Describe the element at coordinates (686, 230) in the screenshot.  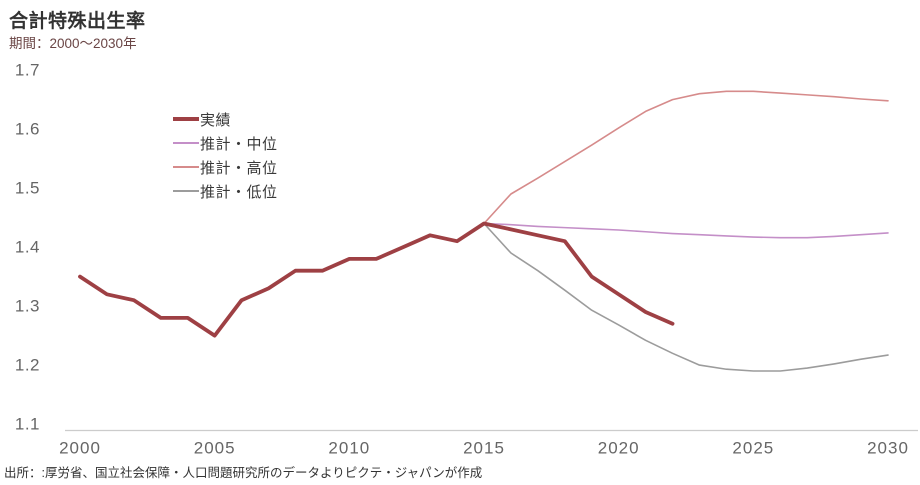
I see `series-line-projection-medium` at that location.